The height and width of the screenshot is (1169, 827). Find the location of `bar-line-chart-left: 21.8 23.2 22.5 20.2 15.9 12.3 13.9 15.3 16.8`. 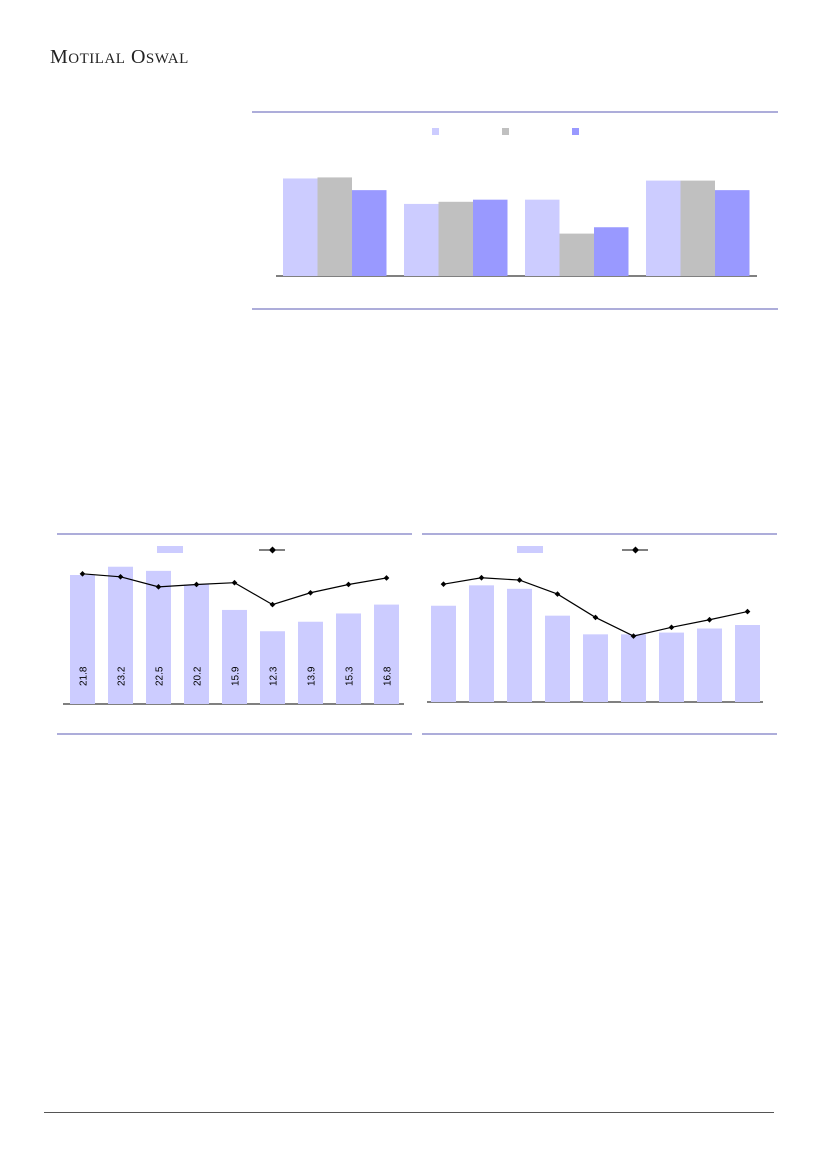

bar-line-chart-left: 21.8 23.2 22.5 20.2 15.9 12.3 13.9 15.3 16.8 is located at coordinates (234, 634).